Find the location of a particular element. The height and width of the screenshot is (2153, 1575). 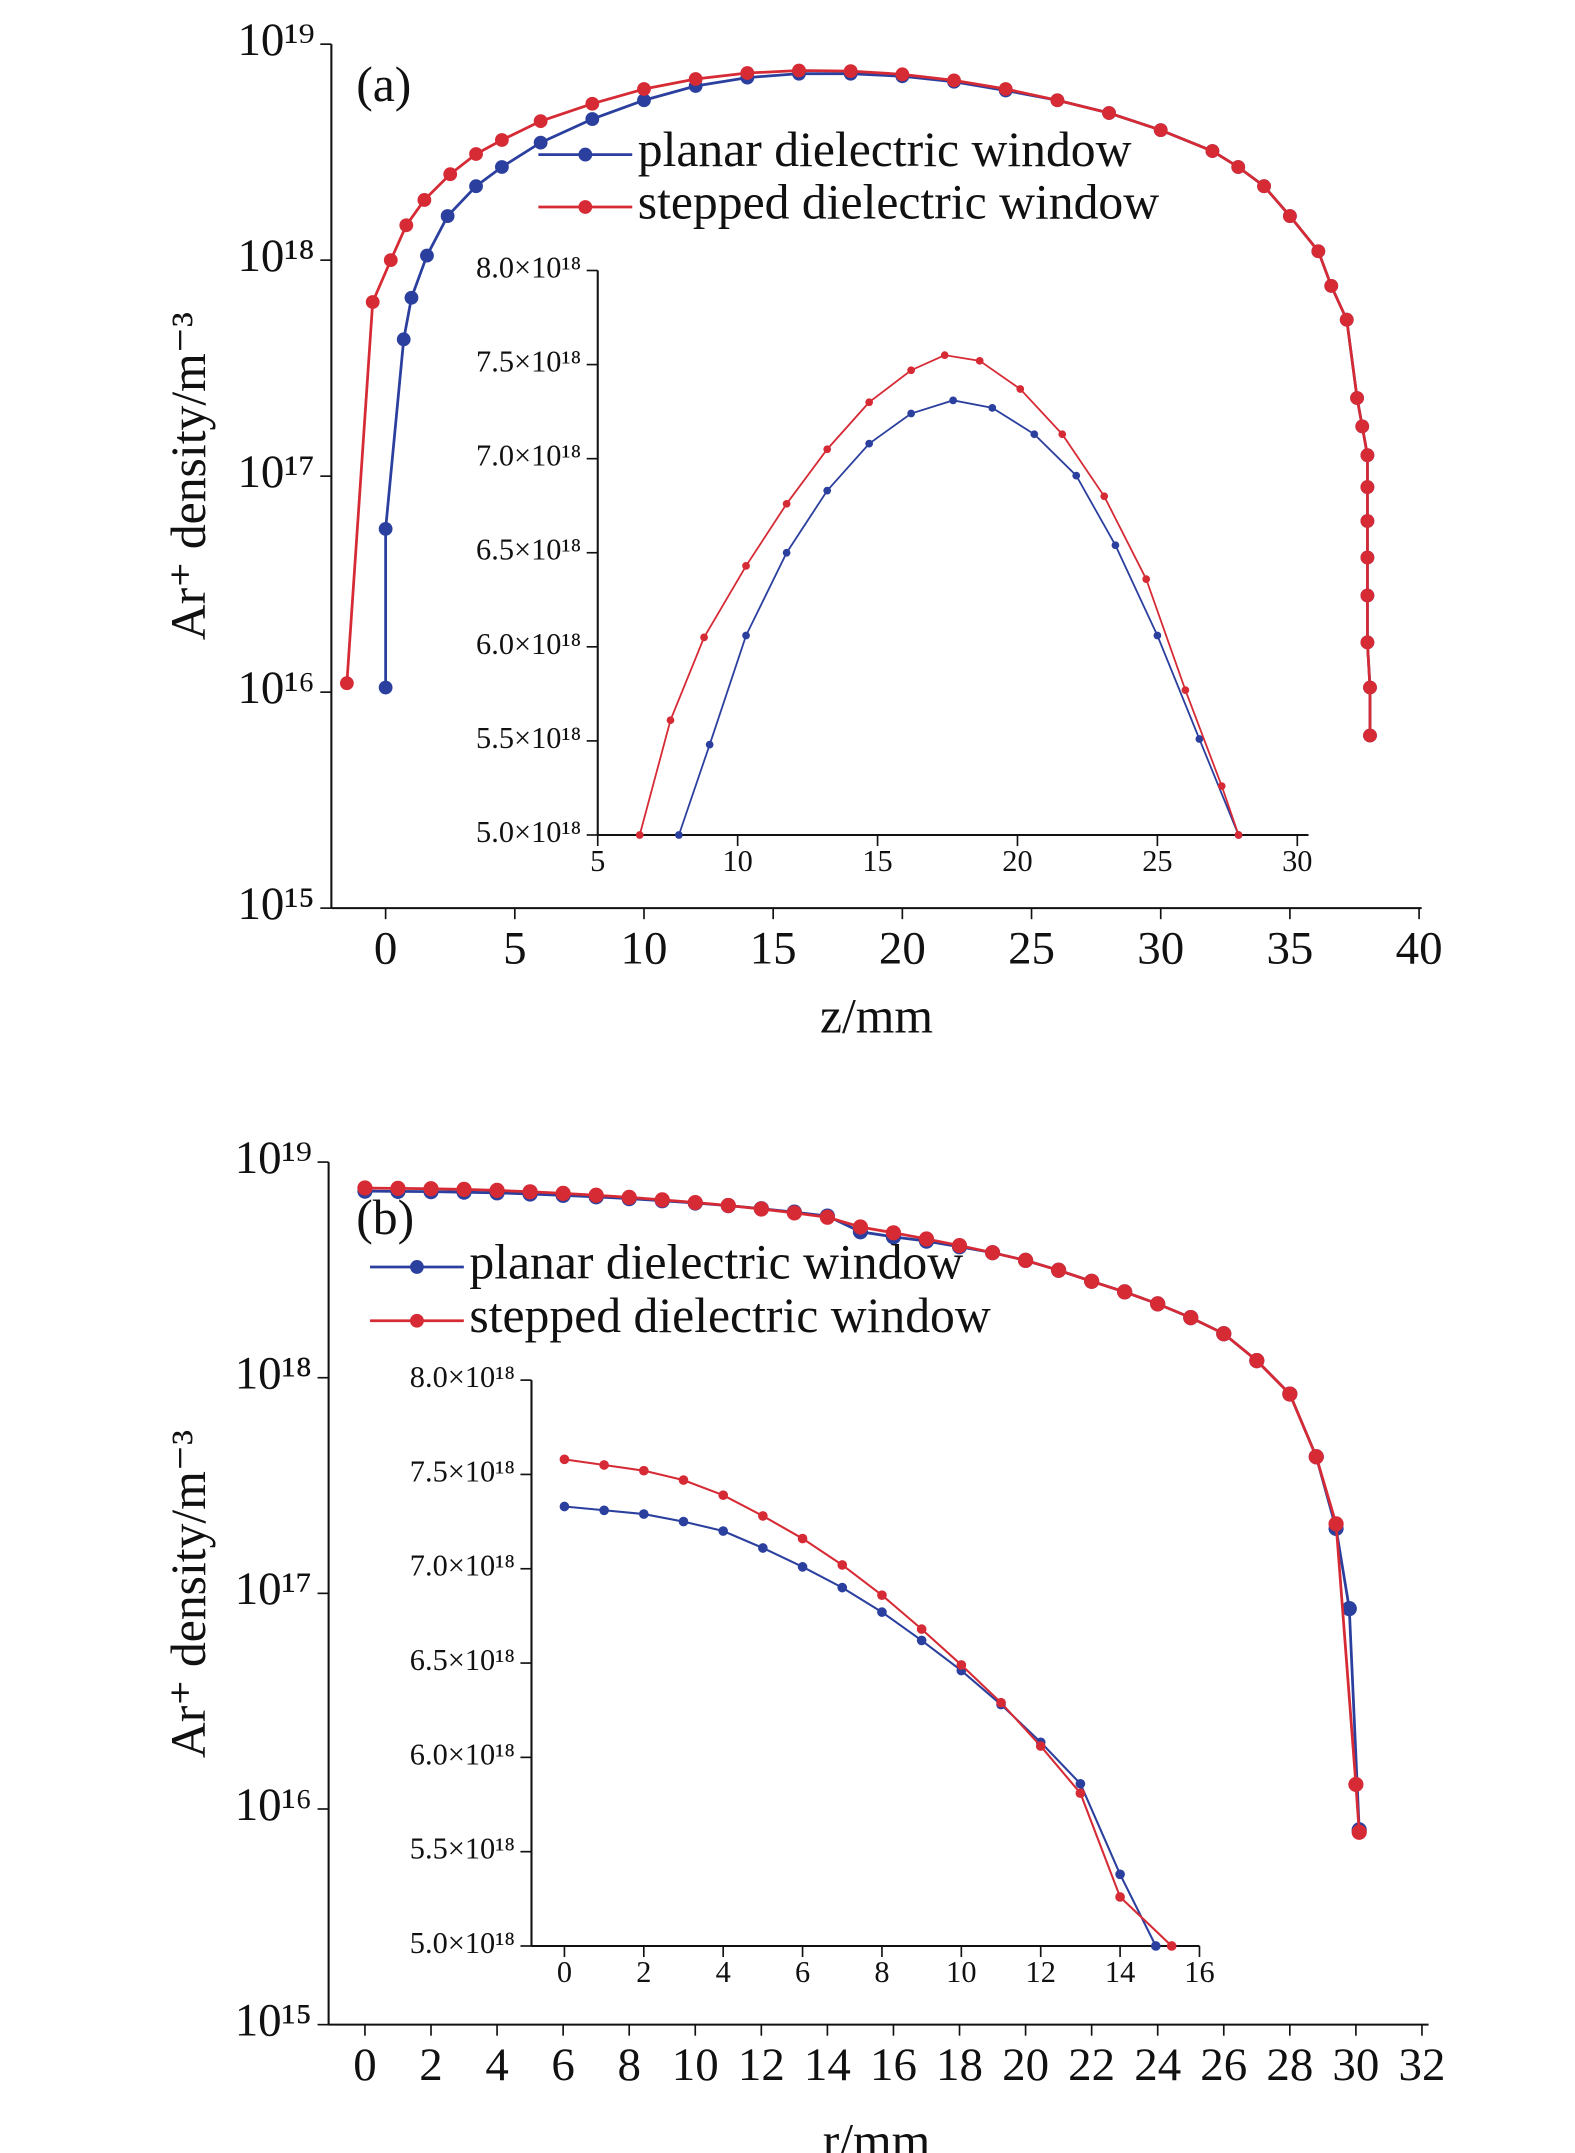

x-tick-label: 22 is located at coordinates (1091, 2065).